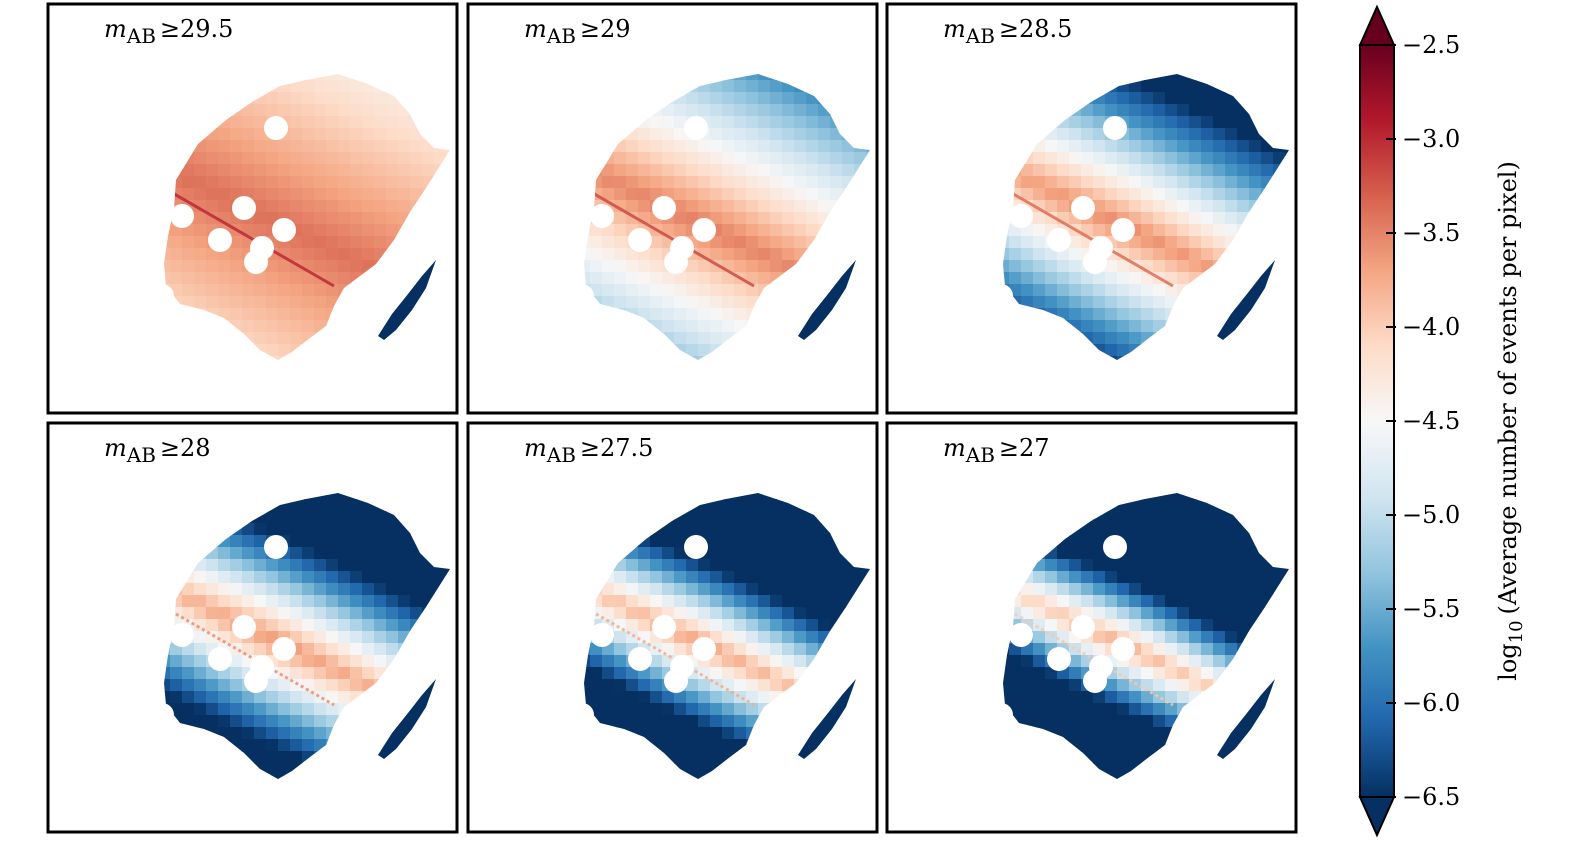 This screenshot has height=842, width=1578. Describe the element at coordinates (669, 233) in the screenshot. I see `streak` at that location.